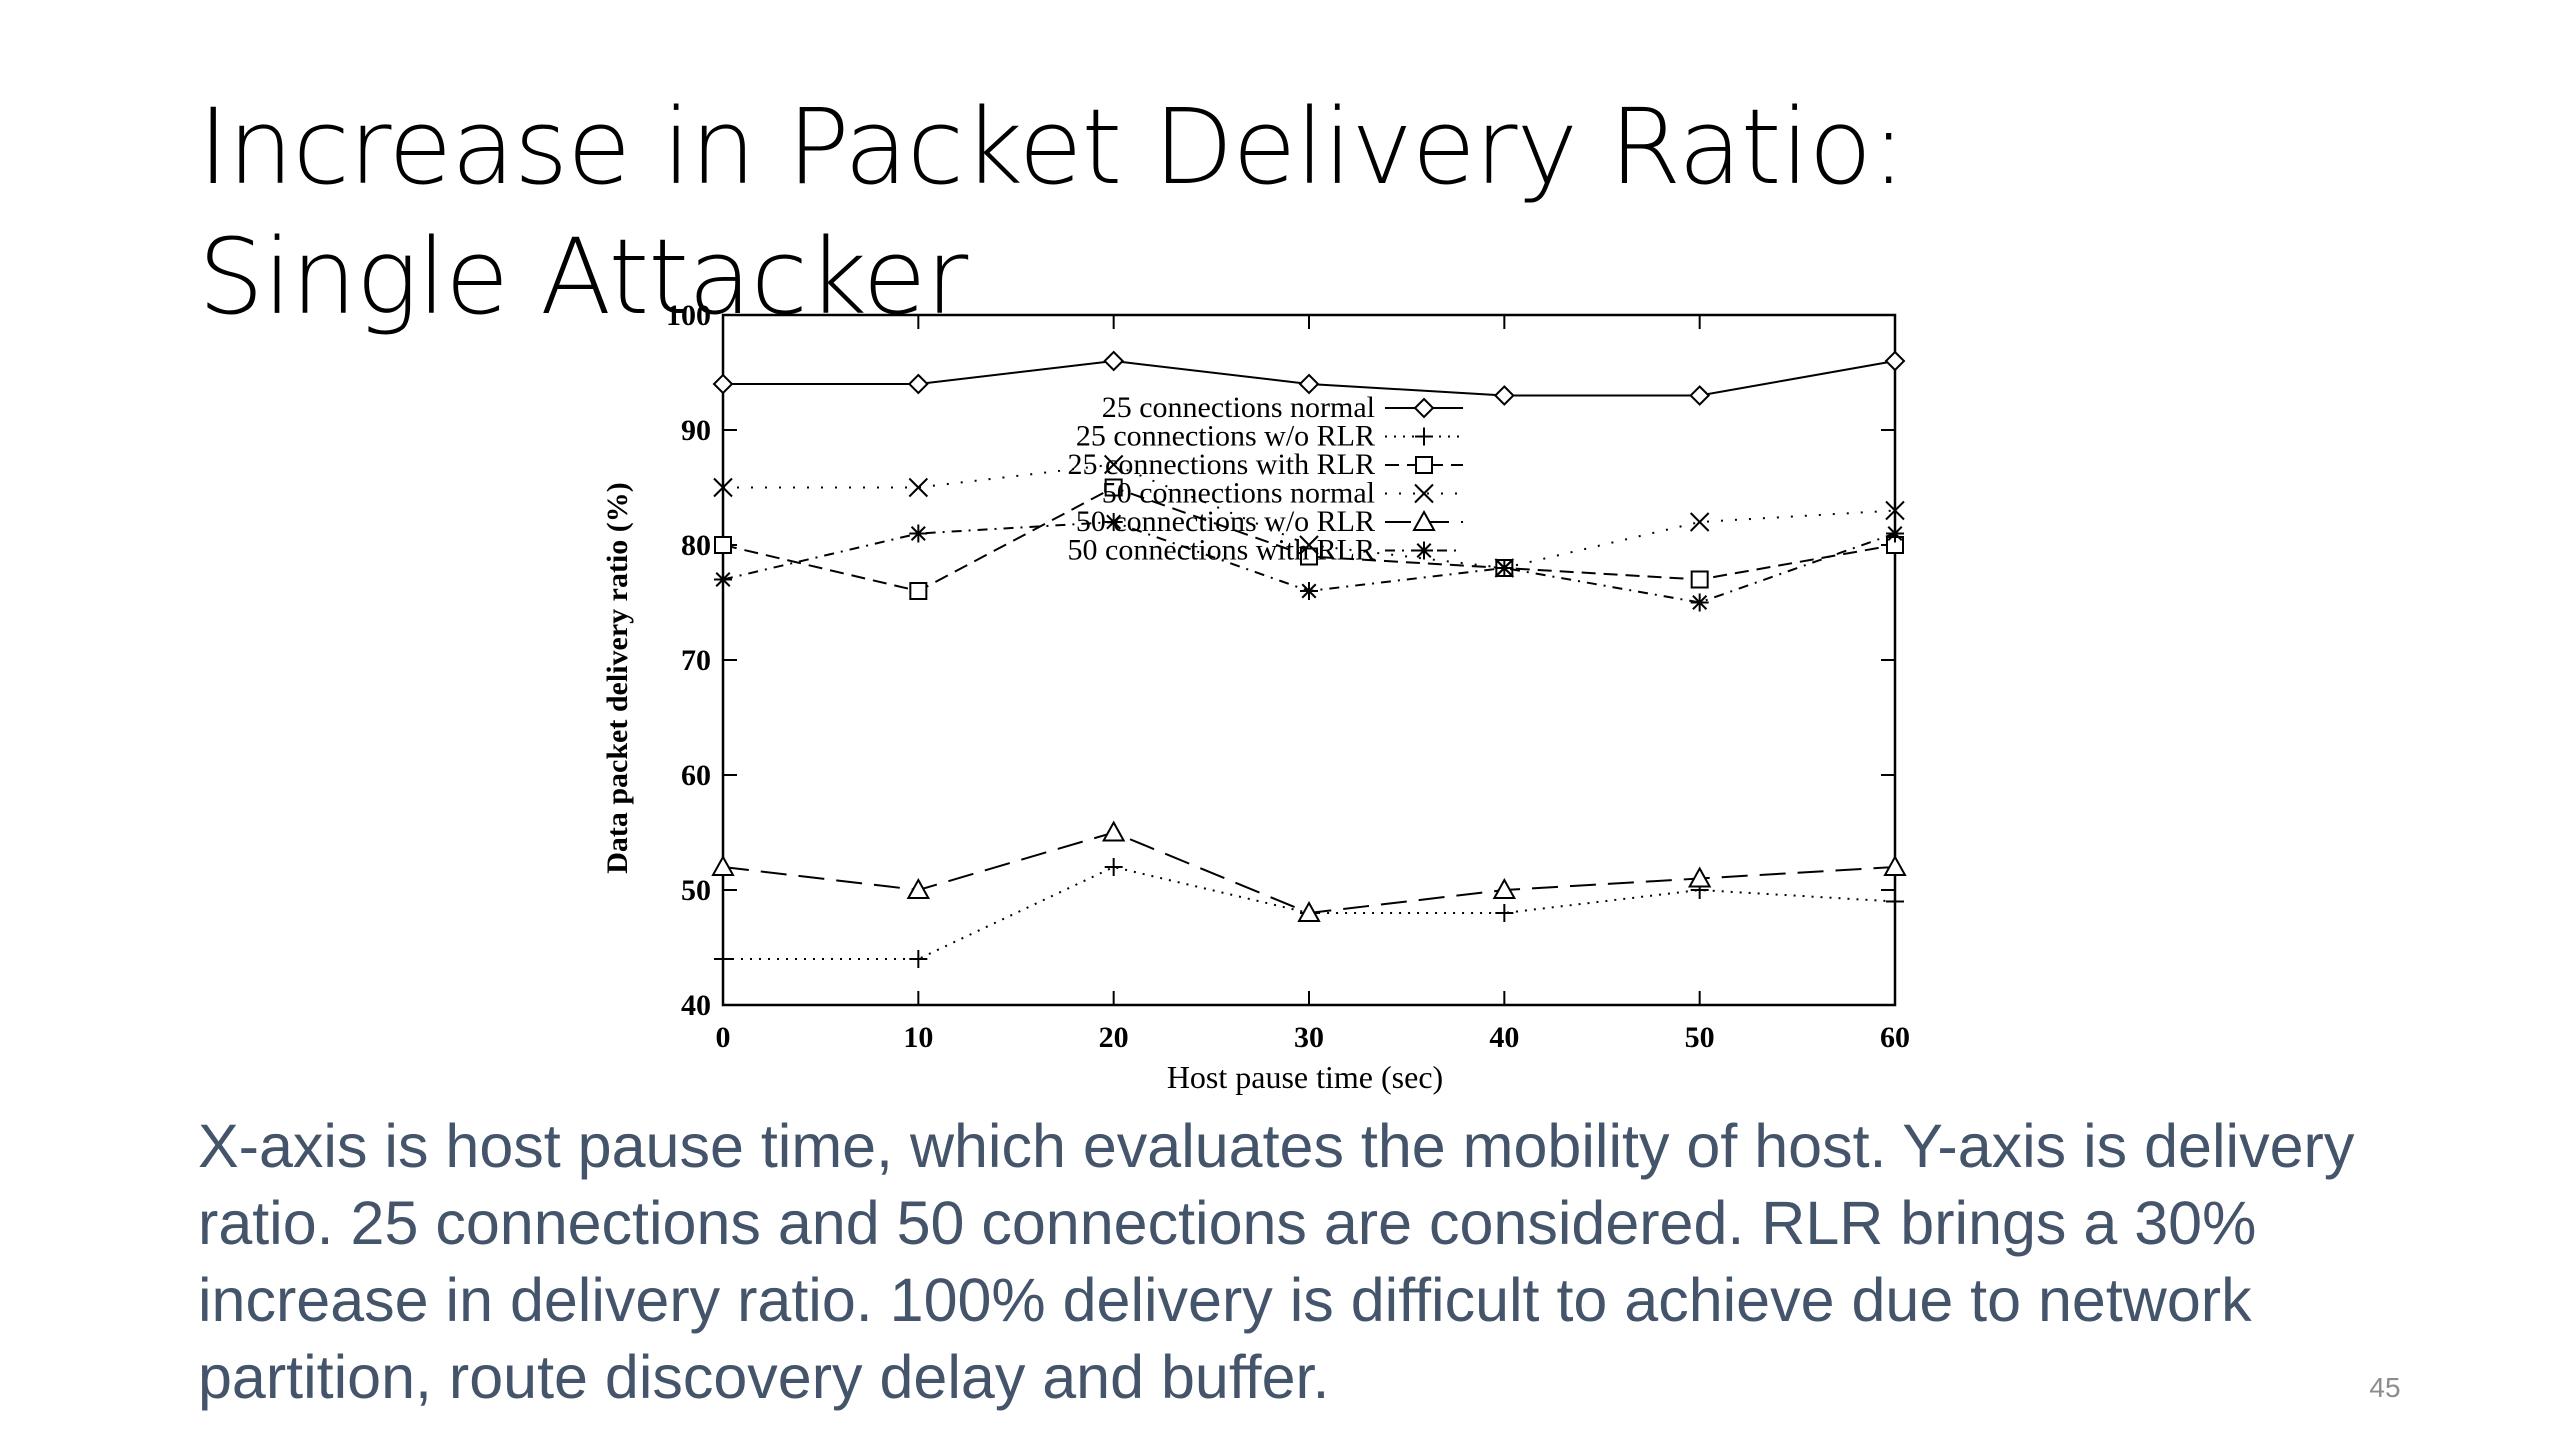 This screenshot has height=1440, width=2560. Describe the element at coordinates (696, 660) in the screenshot. I see `y-tick-label: 70` at that location.